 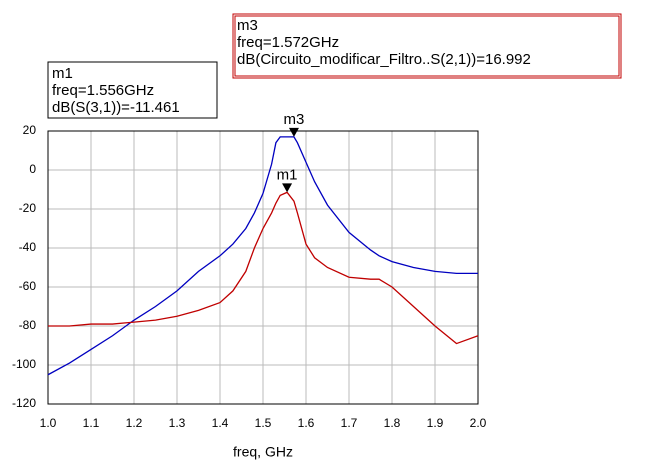 What do you see at coordinates (306, 423) in the screenshot?
I see `x-tick-label: 1.6` at bounding box center [306, 423].